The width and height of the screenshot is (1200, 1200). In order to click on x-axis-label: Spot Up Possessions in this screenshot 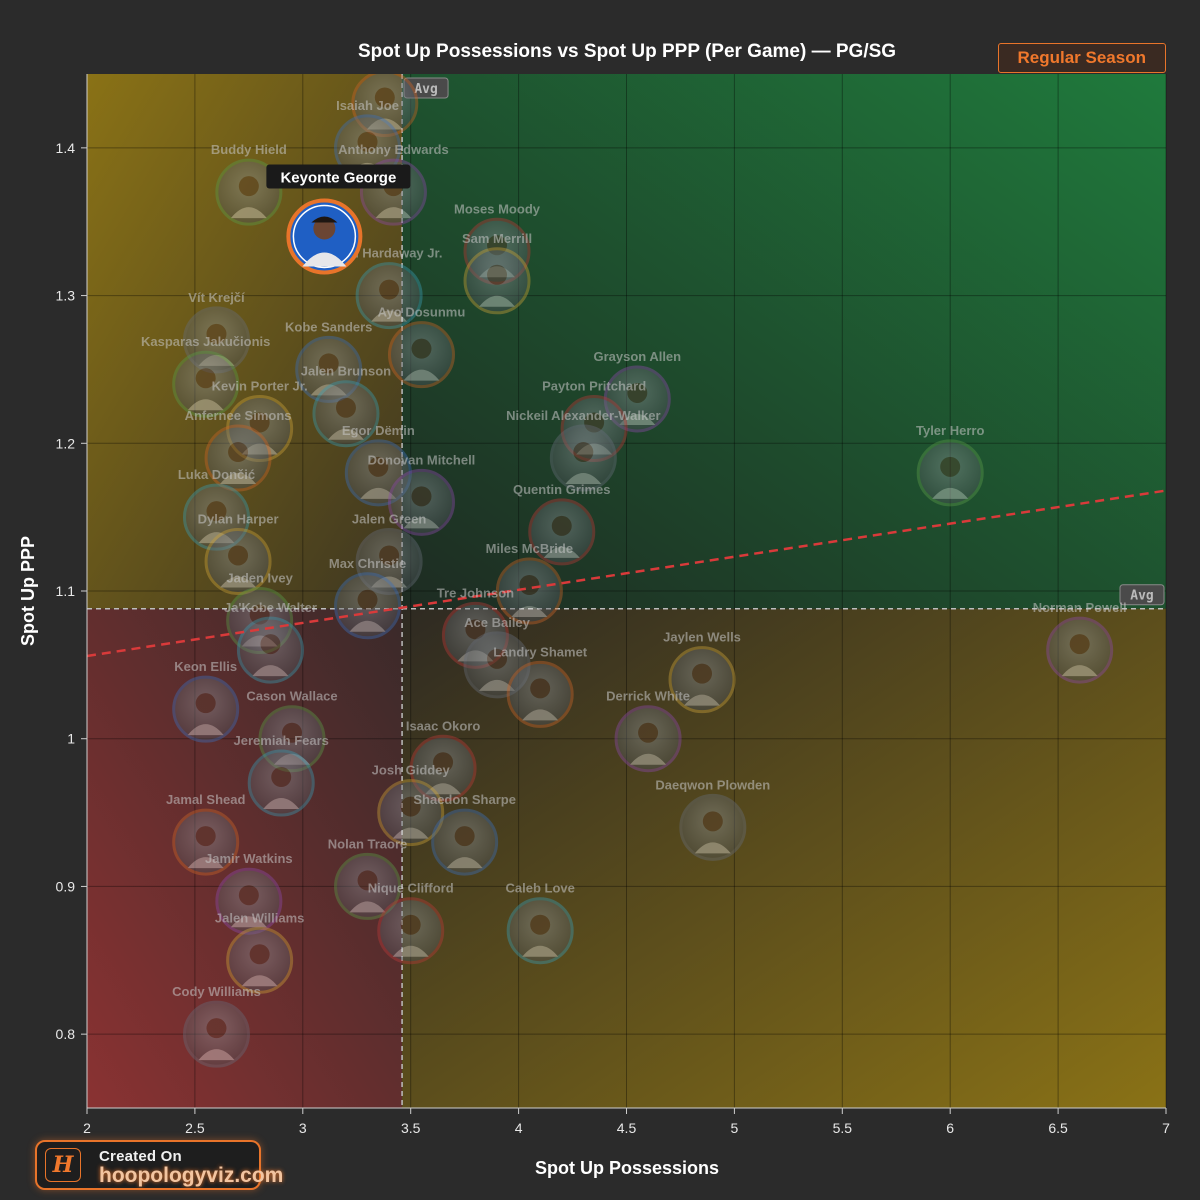, I will do `click(627, 1168)`.